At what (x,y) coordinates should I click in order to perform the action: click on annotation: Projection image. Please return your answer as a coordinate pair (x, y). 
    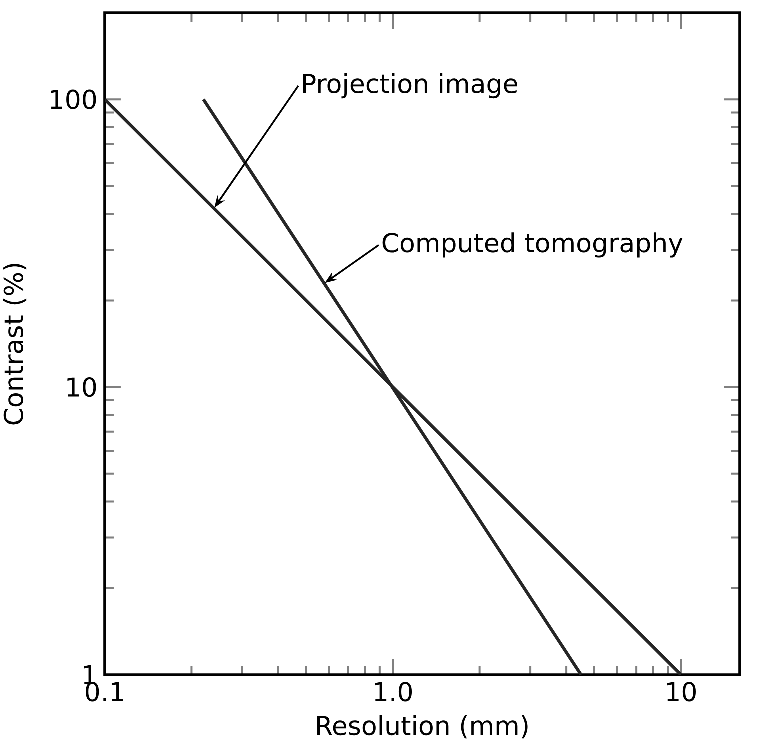
    Looking at the image, I should click on (410, 86).